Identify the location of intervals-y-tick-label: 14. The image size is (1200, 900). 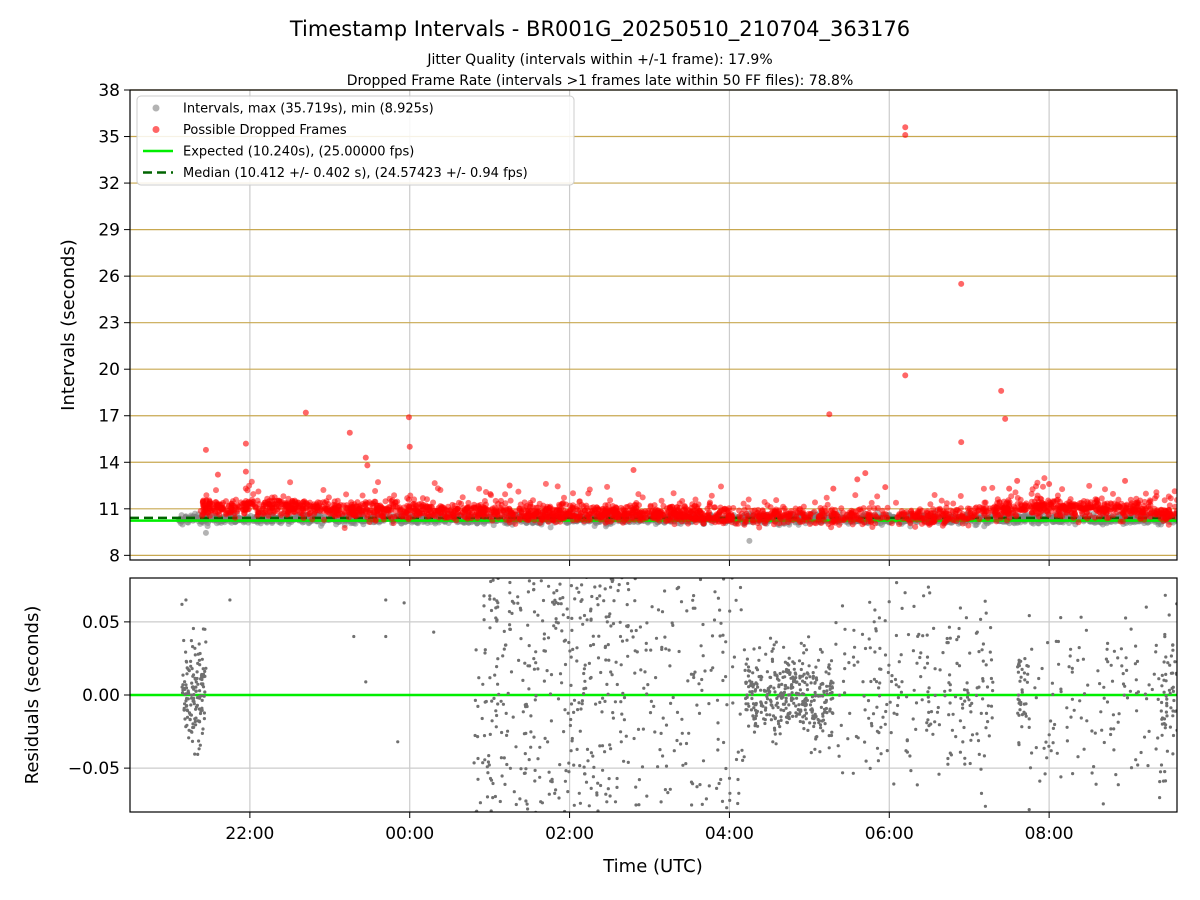
(109, 463).